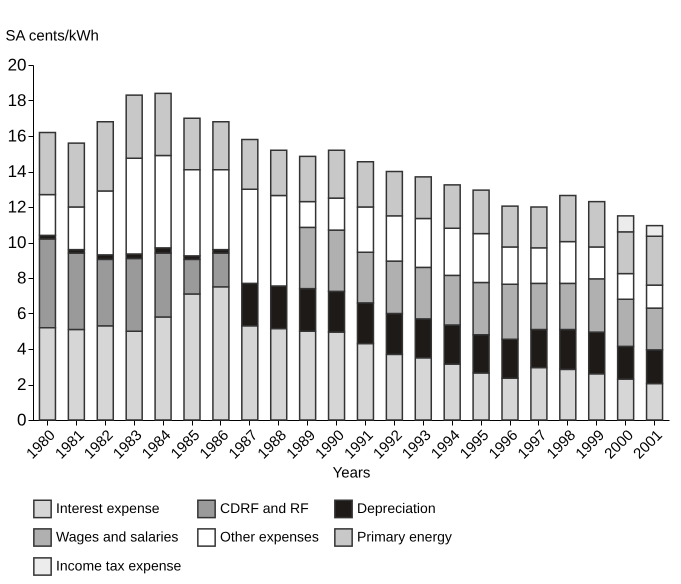 Image resolution: width=681 pixels, height=584 pixels. I want to click on y-axis-title: SA cents/kWh, so click(52, 36).